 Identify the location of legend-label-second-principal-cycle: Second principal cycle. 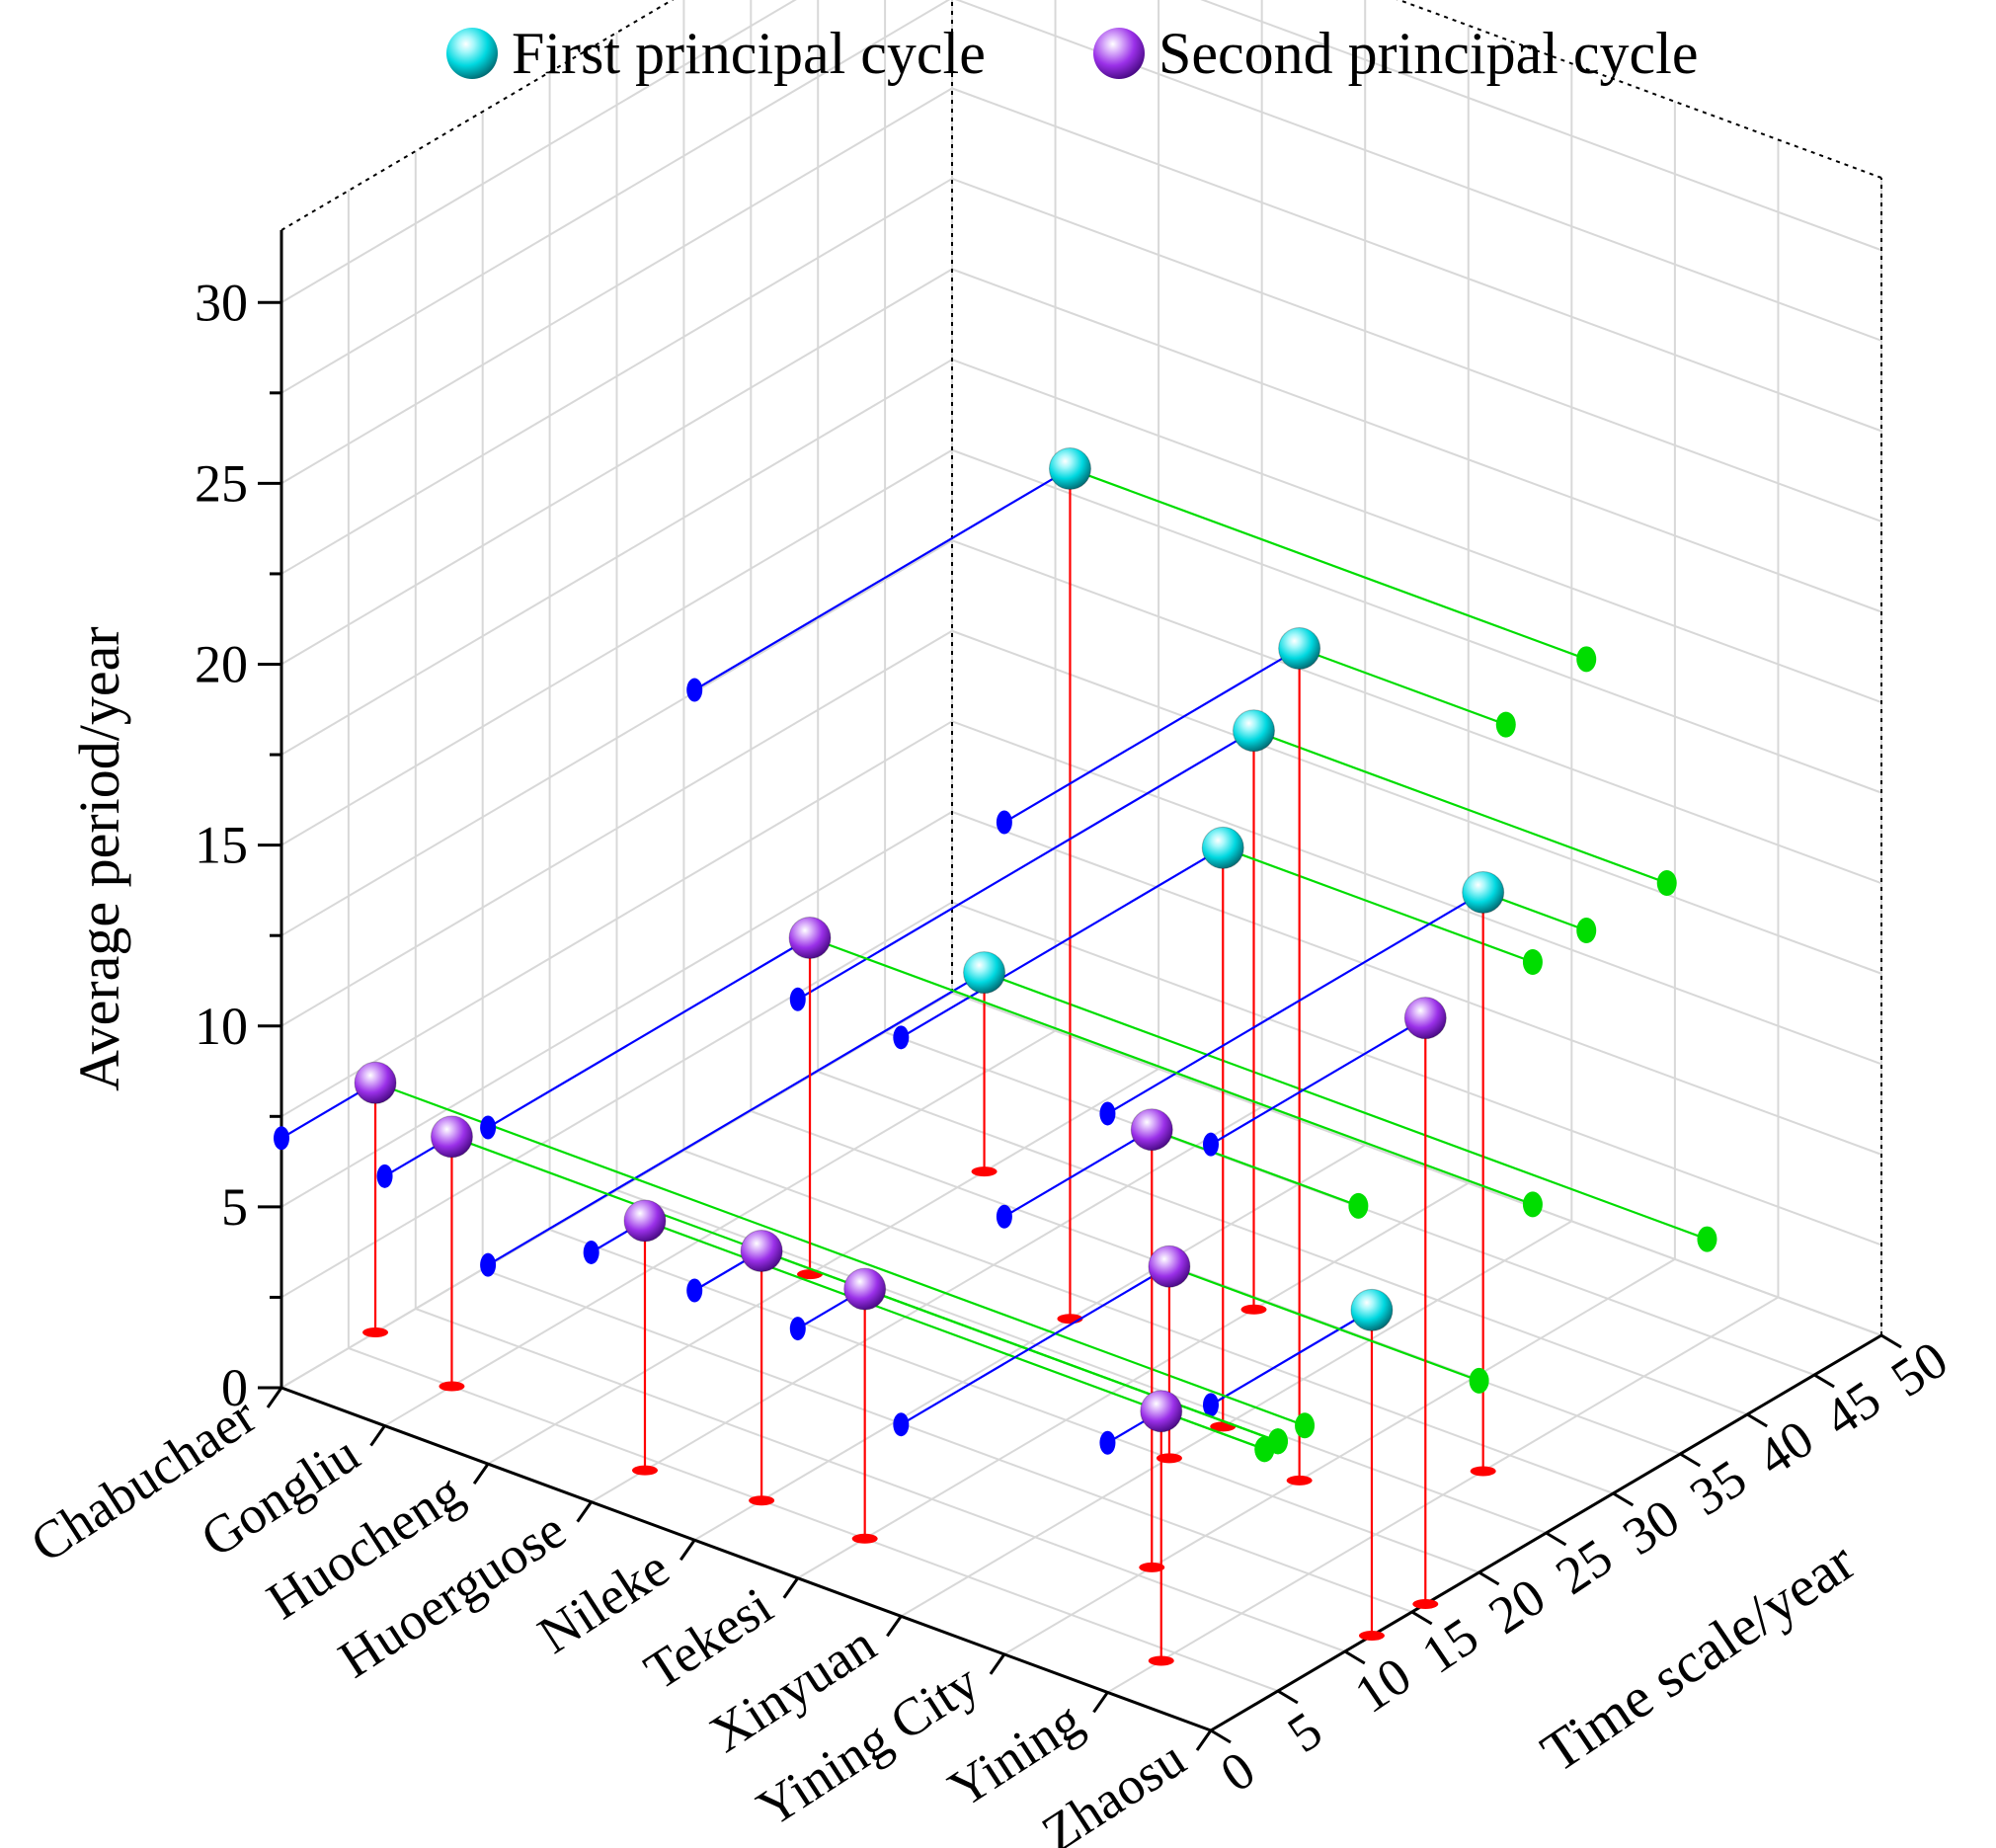
(1428, 53).